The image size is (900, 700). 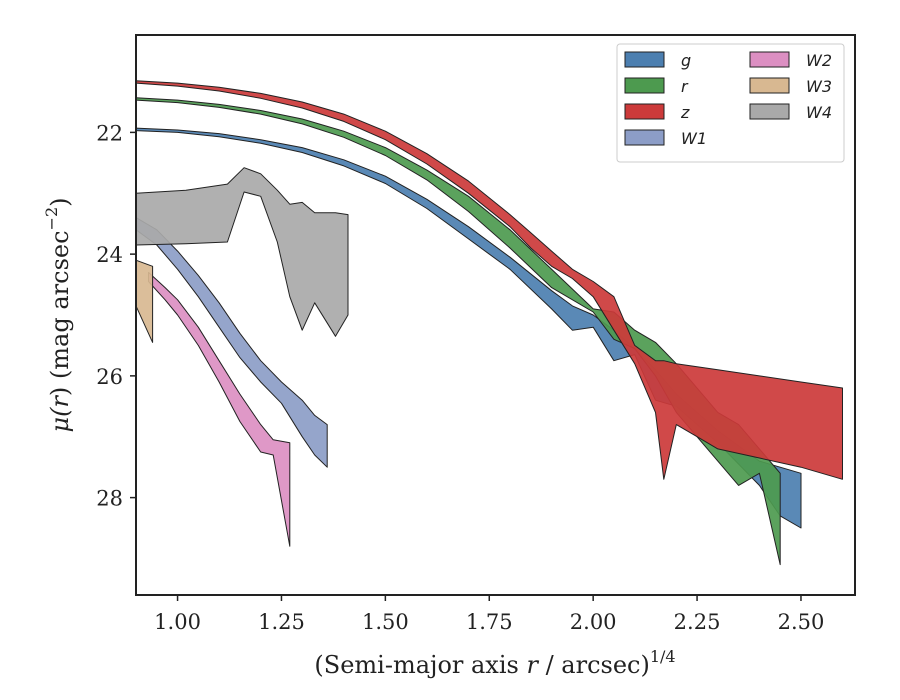 What do you see at coordinates (769, 59) in the screenshot?
I see `legend-swatch-w2` at bounding box center [769, 59].